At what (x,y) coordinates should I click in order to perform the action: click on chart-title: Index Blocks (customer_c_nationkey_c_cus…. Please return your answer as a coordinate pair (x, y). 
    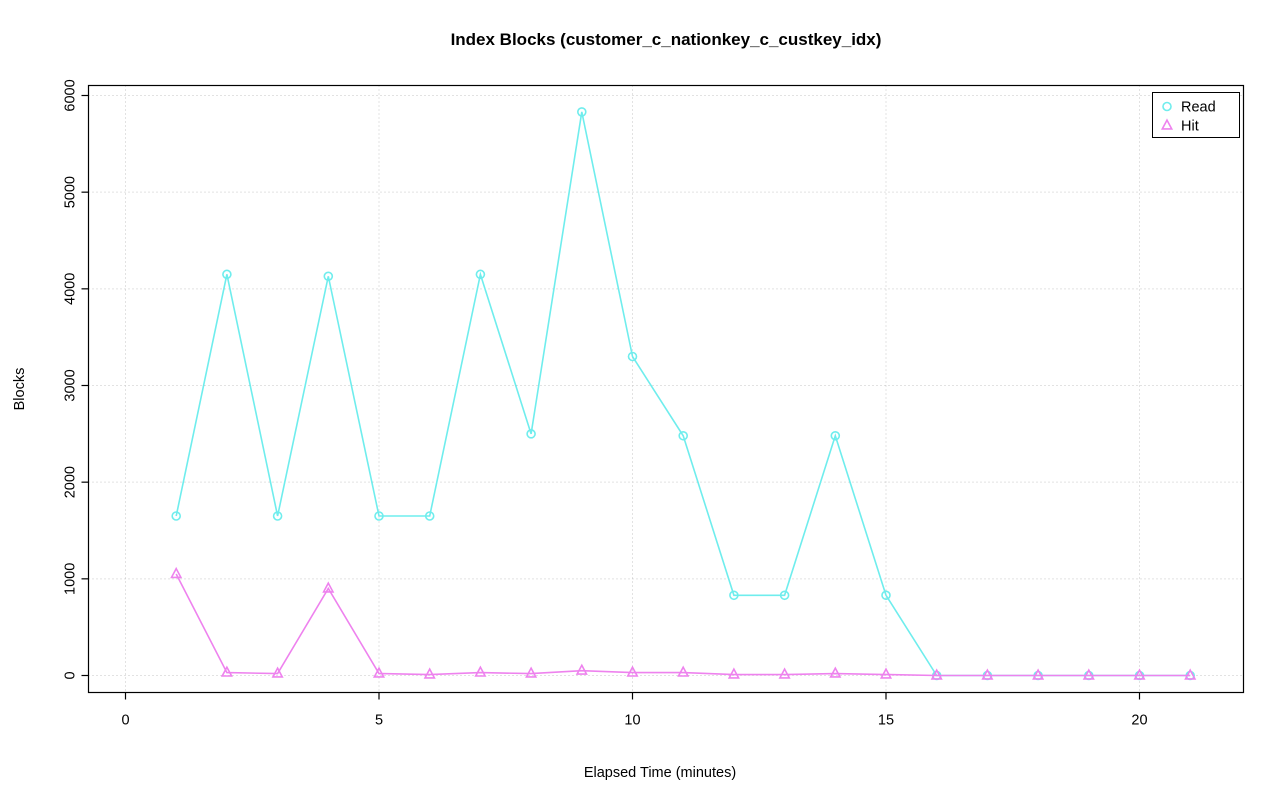
    Looking at the image, I should click on (666, 39).